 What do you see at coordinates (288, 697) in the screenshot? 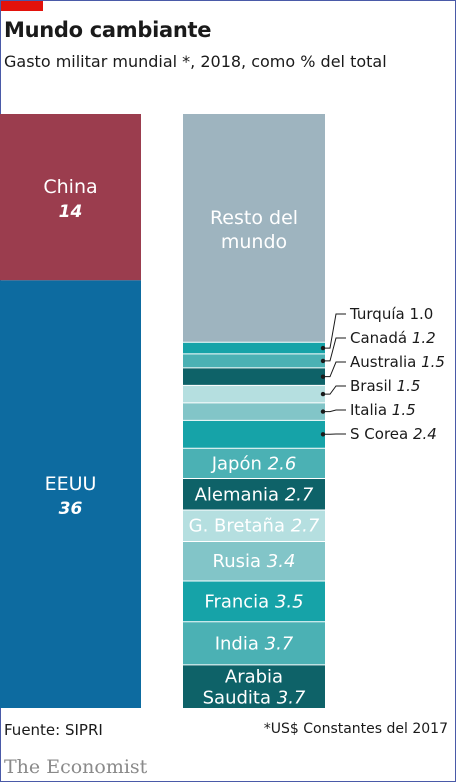
I see `value-arabia-saudita: 3.7` at bounding box center [288, 697].